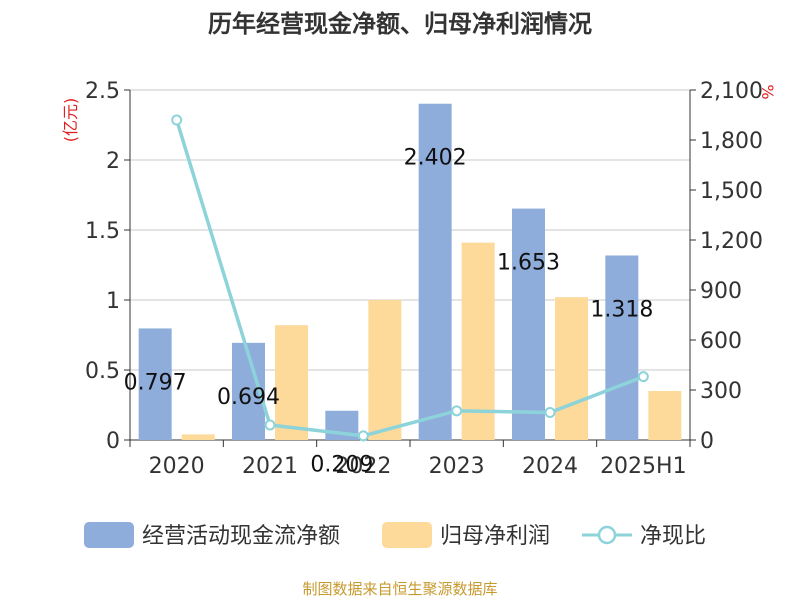  What do you see at coordinates (102, 231) in the screenshot?
I see `y-tick-label-left: 1.5` at bounding box center [102, 231].